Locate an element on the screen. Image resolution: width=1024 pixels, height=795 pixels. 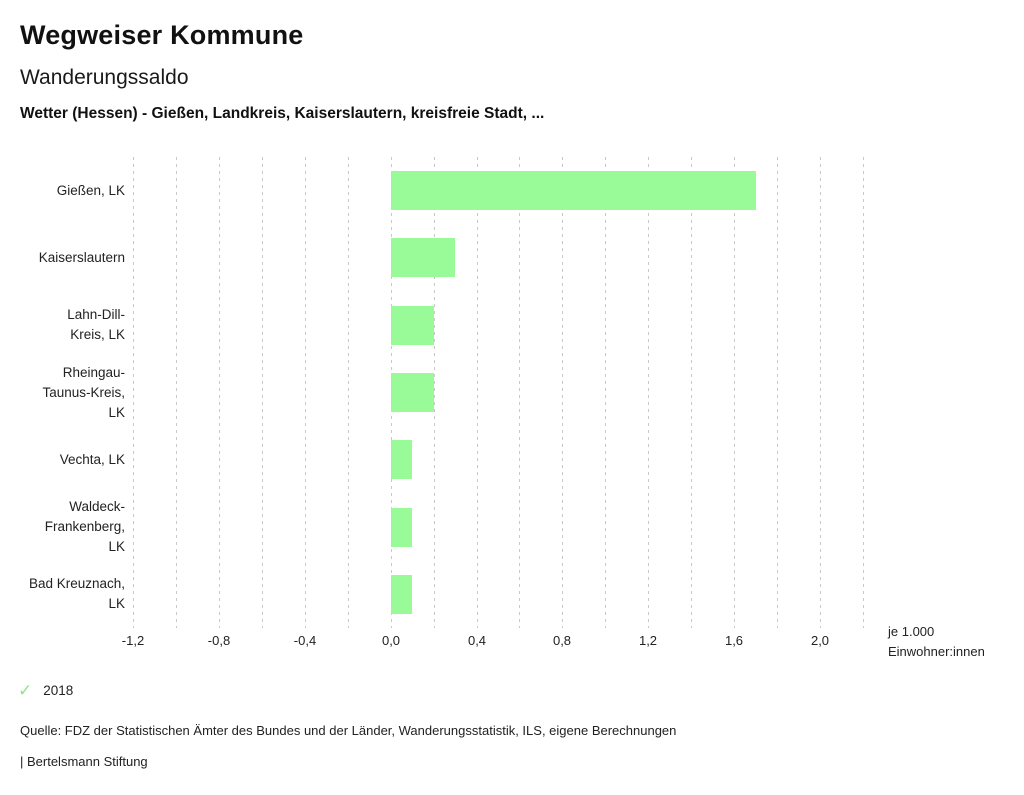
legend-item-label: 2018 is located at coordinates (58, 690).